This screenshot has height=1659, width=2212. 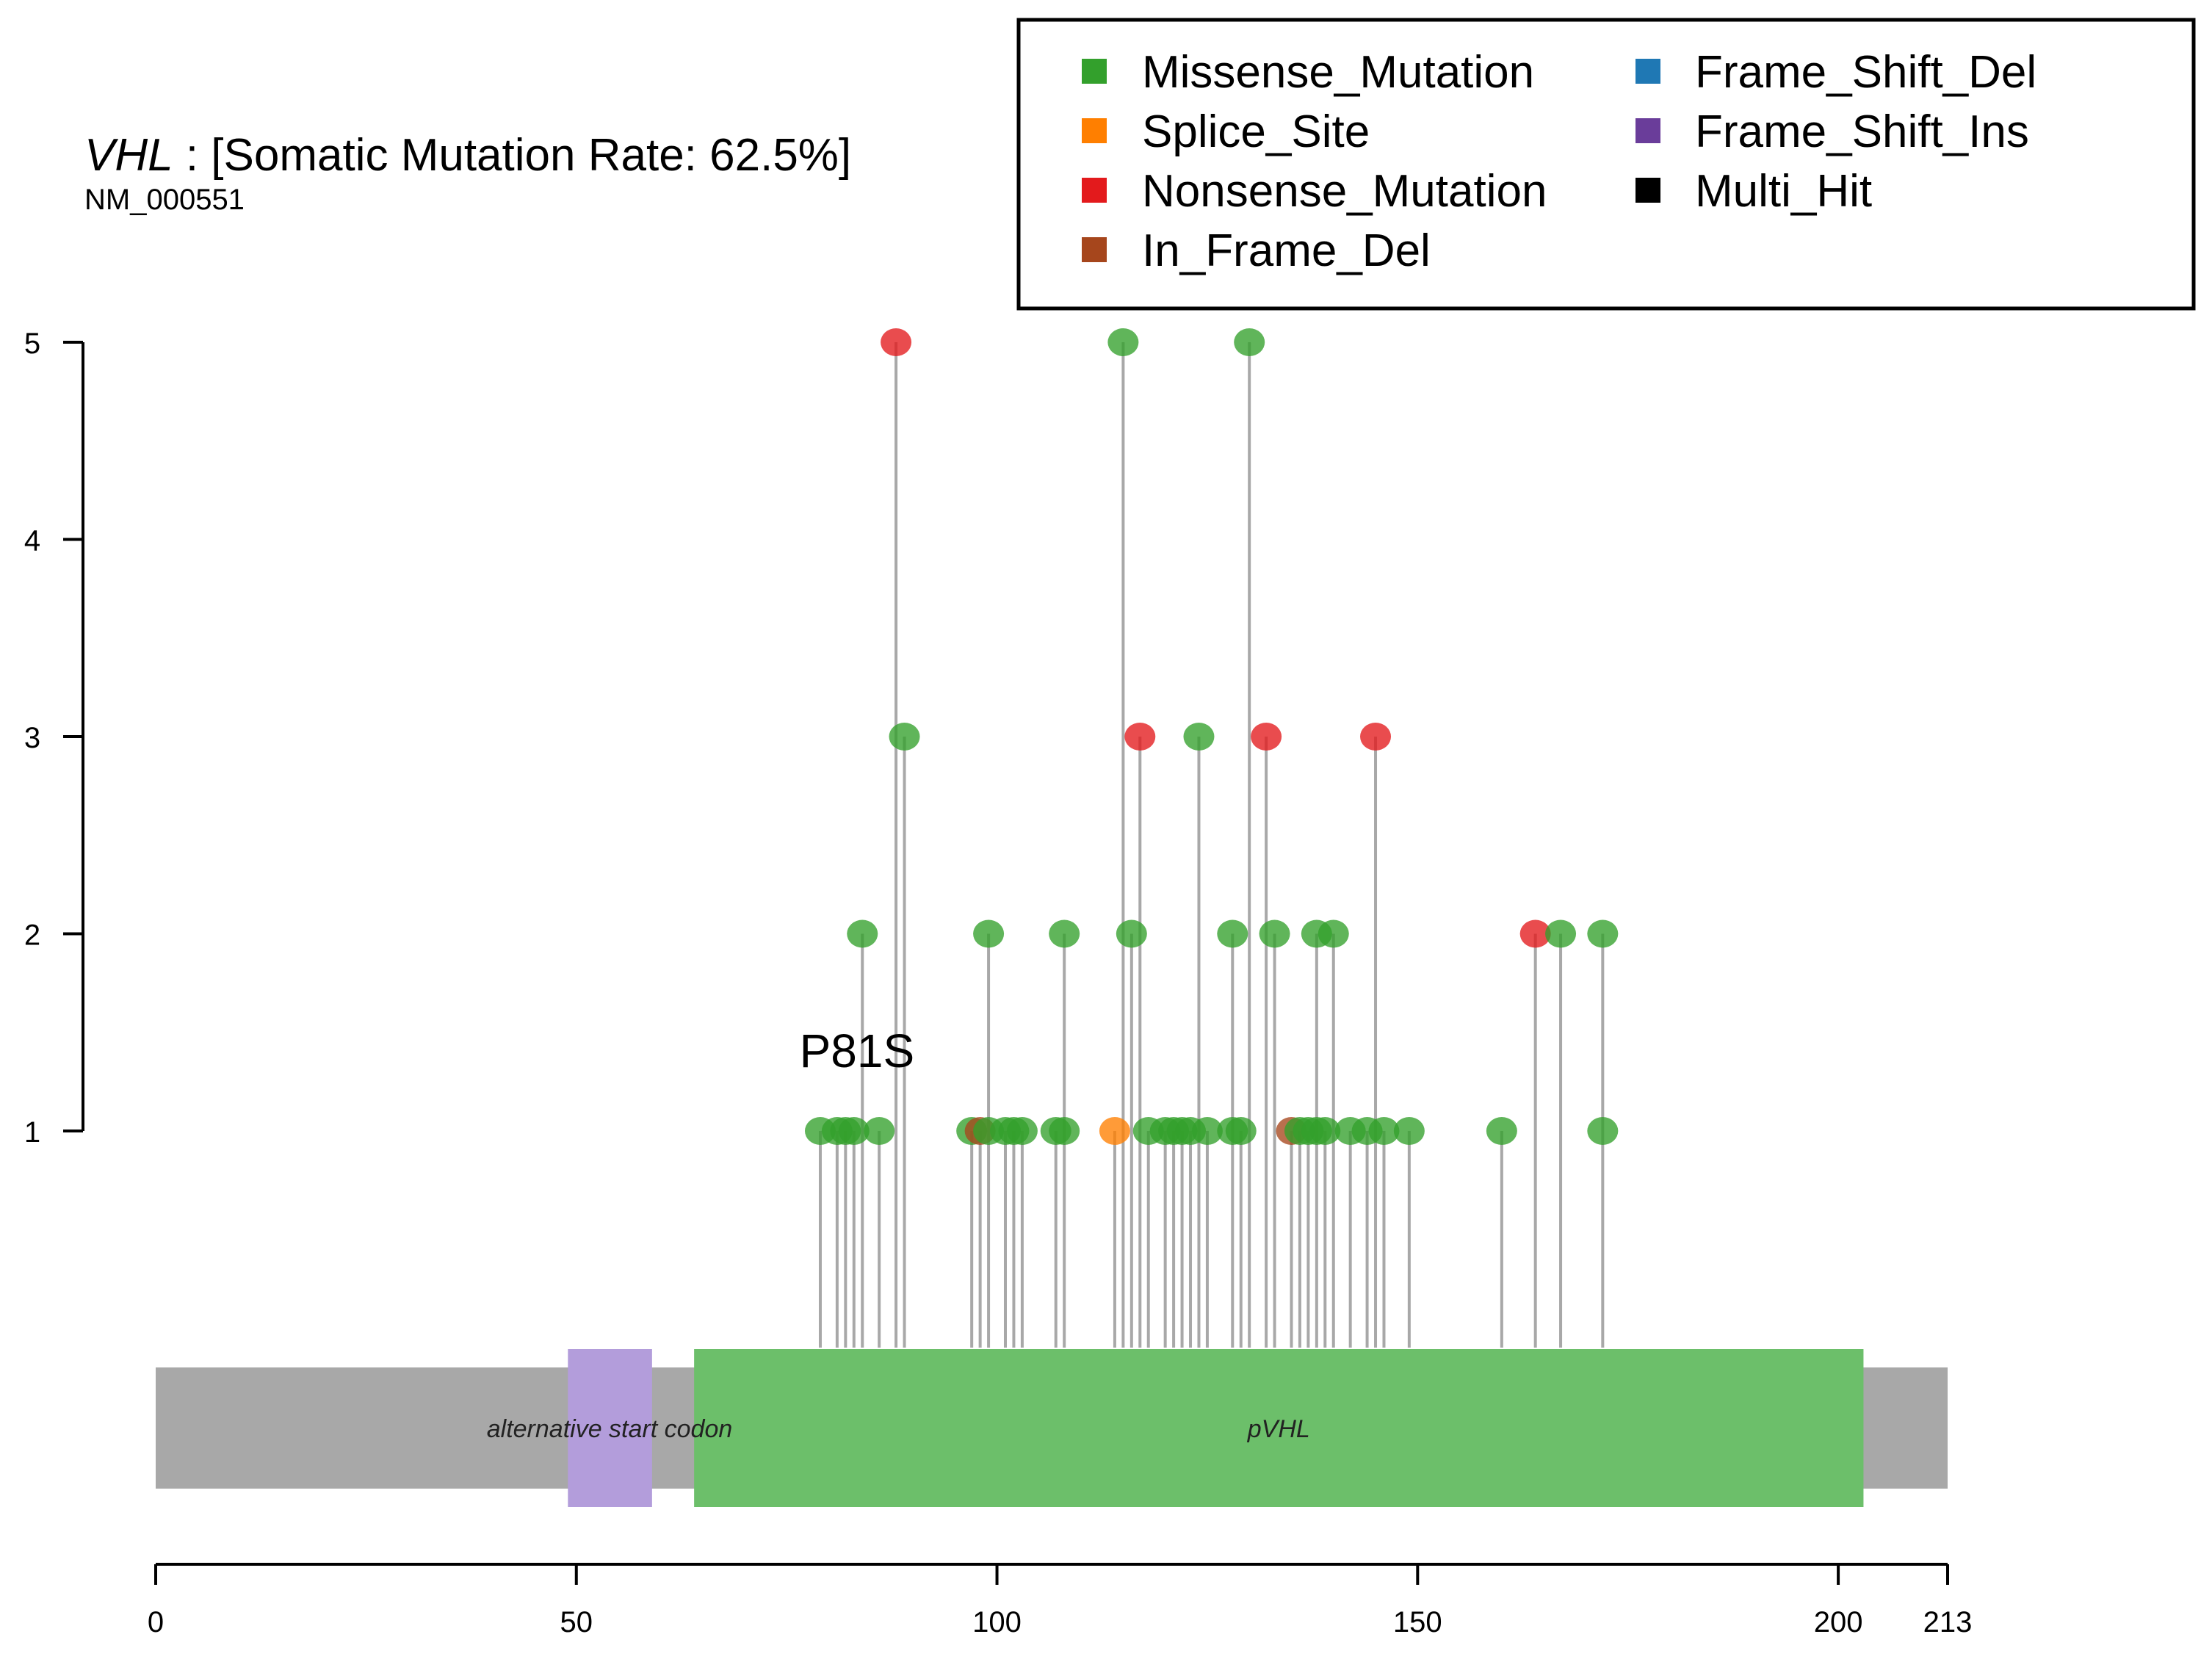 What do you see at coordinates (512, 156) in the screenshot?
I see `title-suffix: : [Somatic Mutation Rate: 62.5%]` at bounding box center [512, 156].